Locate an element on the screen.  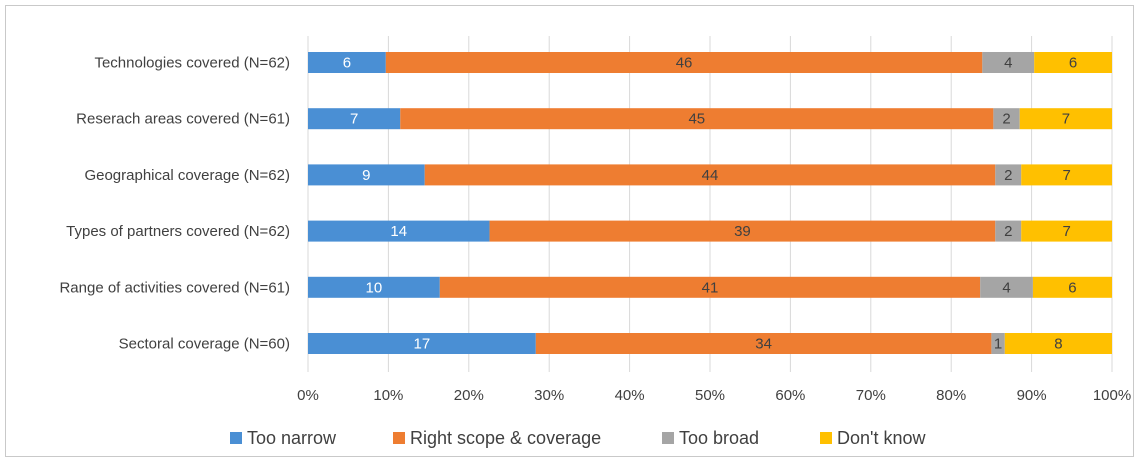
category-label: Range of activities covered (N=61) is located at coordinates (174, 287).